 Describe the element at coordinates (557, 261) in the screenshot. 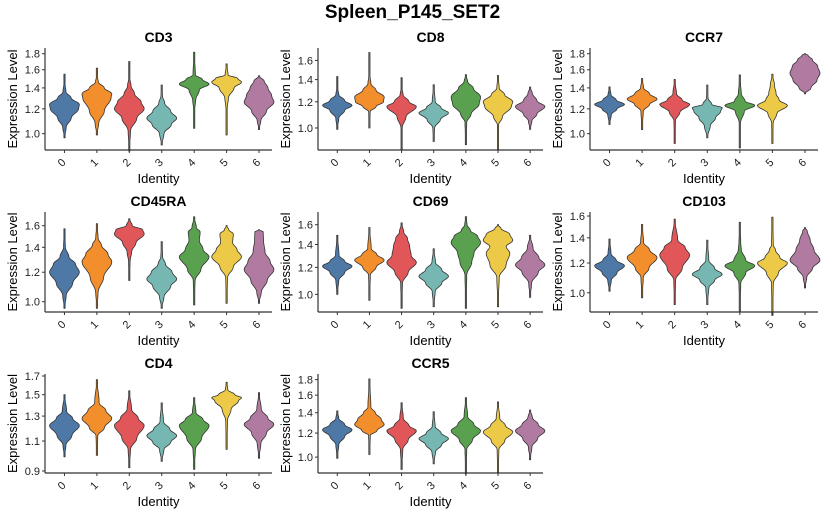

I see `y-axis-label-cd103: Expression Level` at that location.